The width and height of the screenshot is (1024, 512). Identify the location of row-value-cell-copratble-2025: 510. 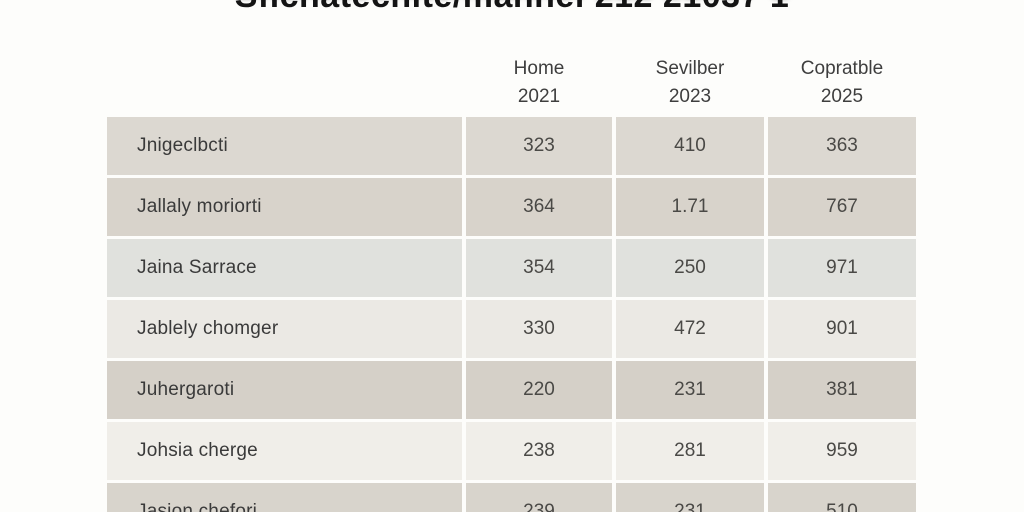
(842, 497).